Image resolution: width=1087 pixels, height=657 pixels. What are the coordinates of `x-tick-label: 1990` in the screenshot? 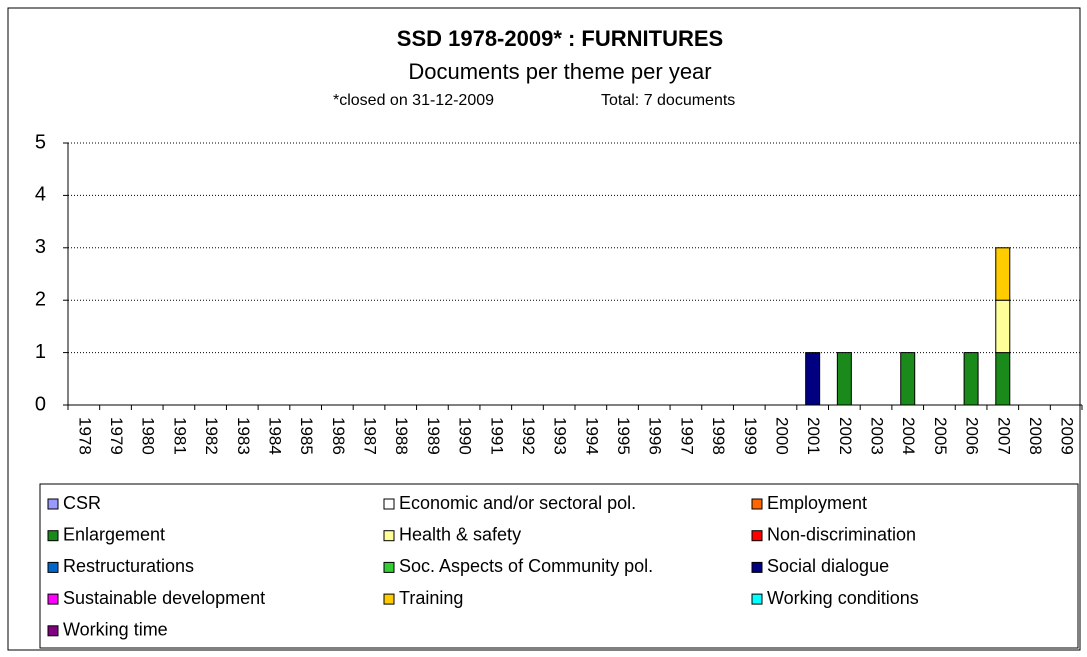 It's located at (465, 436).